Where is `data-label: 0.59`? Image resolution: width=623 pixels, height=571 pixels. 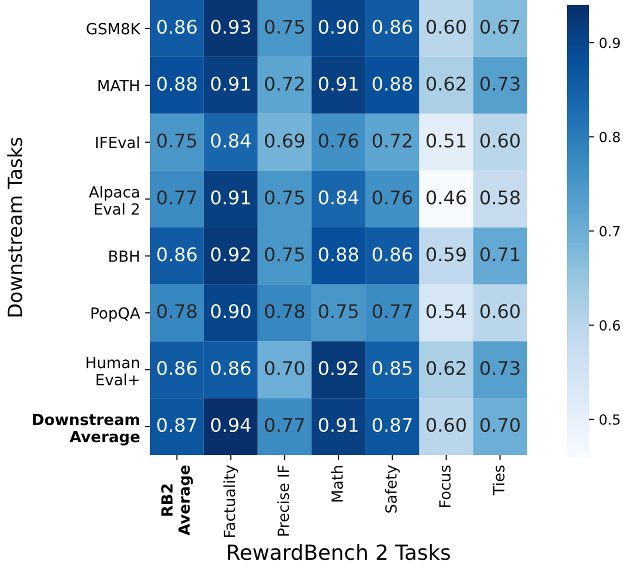
data-label: 0.59 is located at coordinates (446, 254).